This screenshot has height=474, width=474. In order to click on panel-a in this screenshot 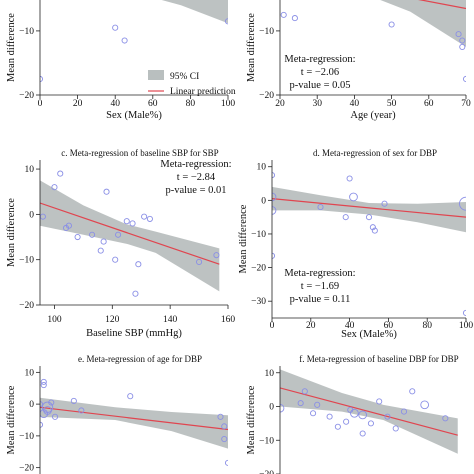, I will do `click(134, 41)`.